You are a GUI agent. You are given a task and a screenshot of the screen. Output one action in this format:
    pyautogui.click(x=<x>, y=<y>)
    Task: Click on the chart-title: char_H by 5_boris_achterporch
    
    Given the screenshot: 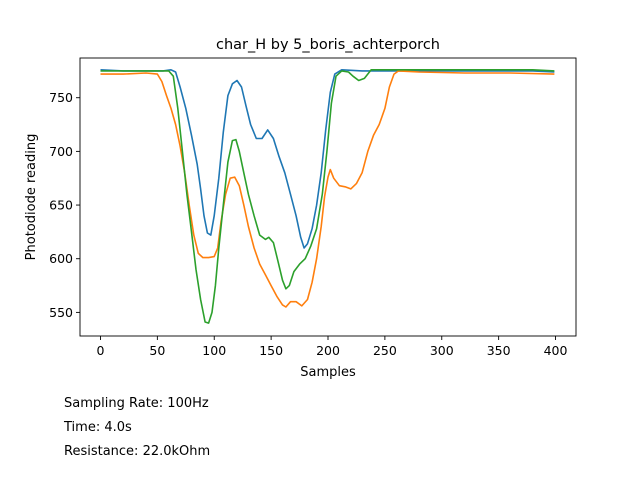 What is the action you would take?
    pyautogui.click(x=328, y=45)
    